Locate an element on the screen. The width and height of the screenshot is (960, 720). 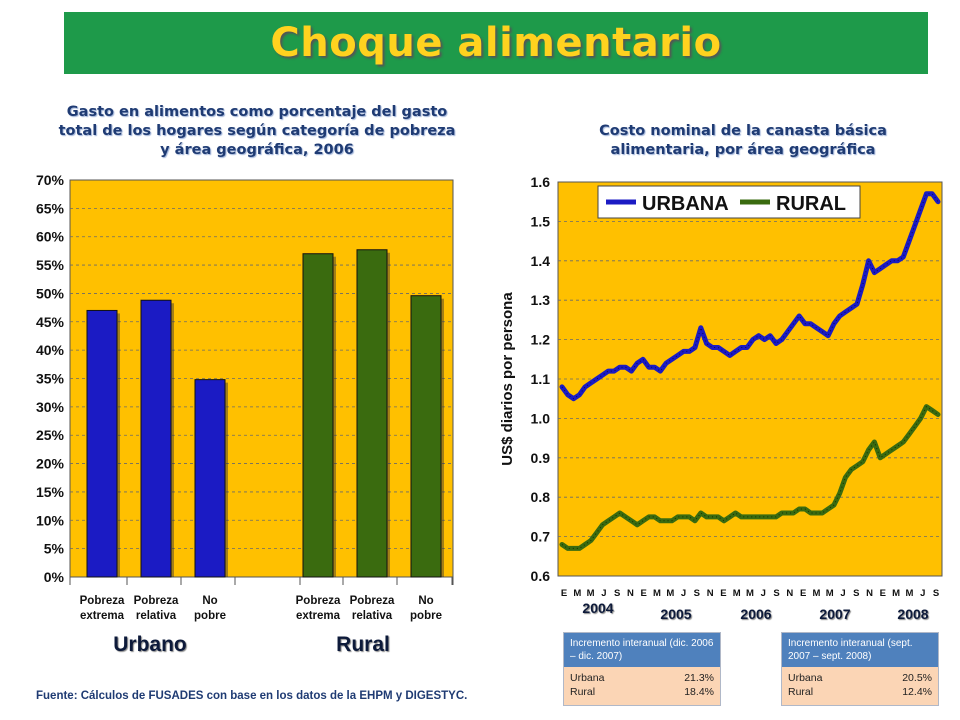
line-x-year-label: 2005 is located at coordinates (675, 614).